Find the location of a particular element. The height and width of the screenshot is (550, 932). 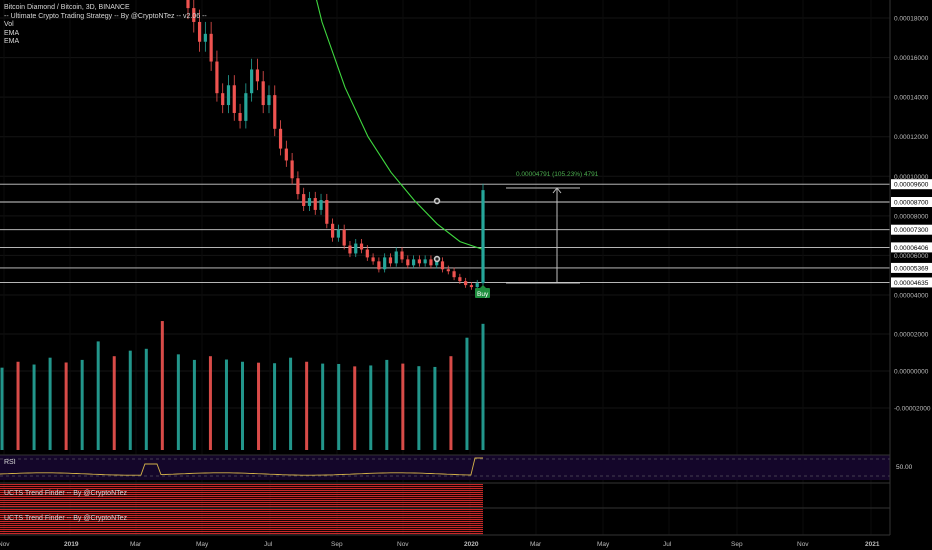

price-tick-label: 0.00008000 is located at coordinates (911, 216).